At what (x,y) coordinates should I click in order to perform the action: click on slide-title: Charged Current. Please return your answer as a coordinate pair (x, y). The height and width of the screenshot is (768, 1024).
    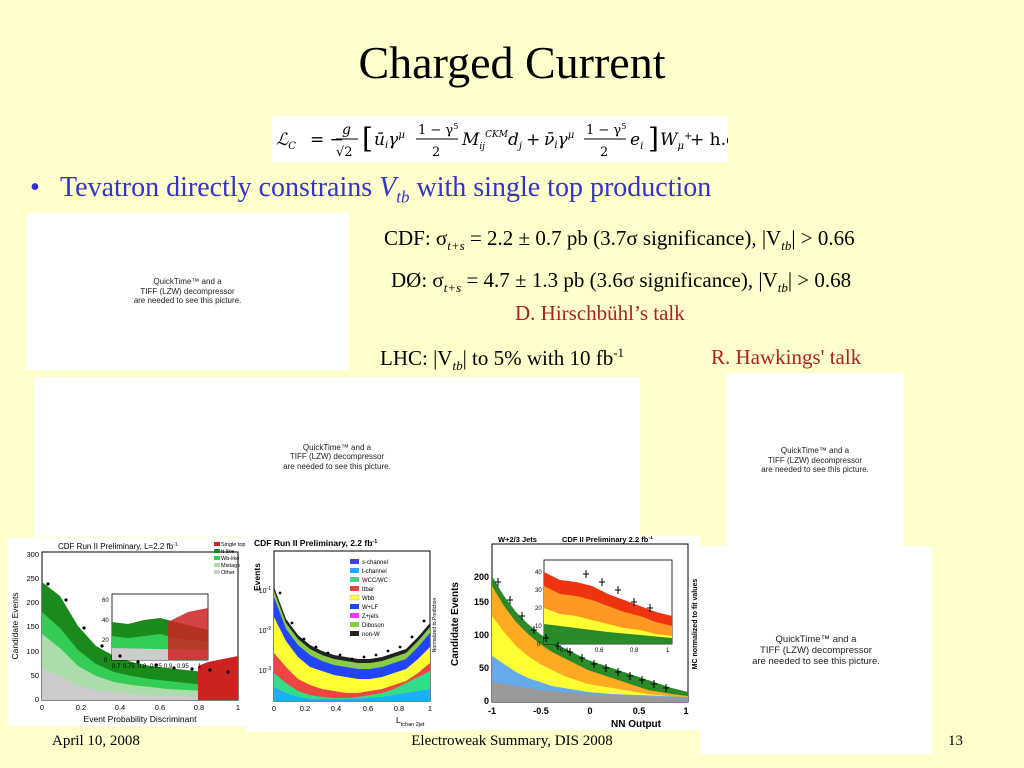
    Looking at the image, I should click on (512, 62).